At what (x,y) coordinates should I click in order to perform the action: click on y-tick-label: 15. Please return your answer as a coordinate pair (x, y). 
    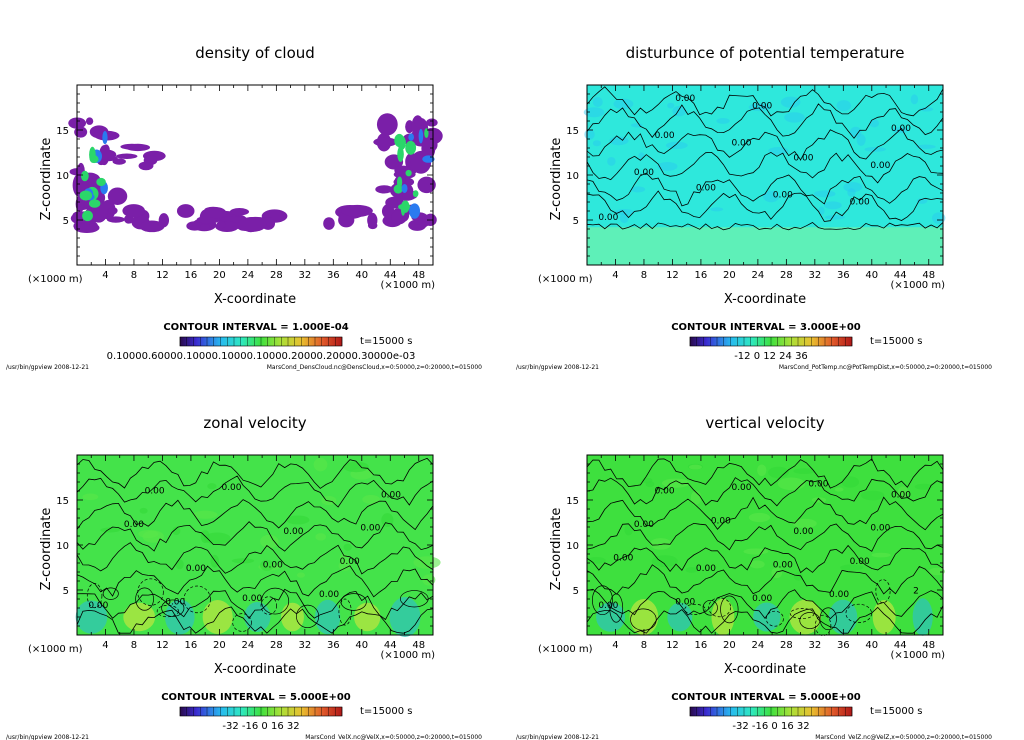
    Looking at the image, I should click on (572, 131).